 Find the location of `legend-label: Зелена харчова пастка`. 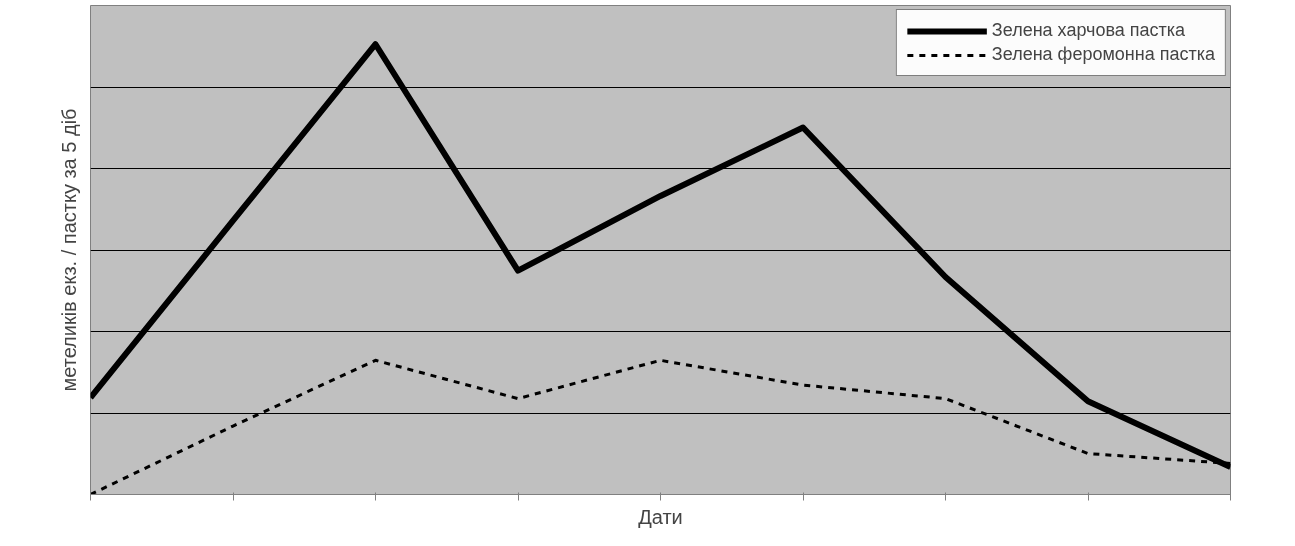

legend-label: Зелена харчова пастка is located at coordinates (1088, 30).